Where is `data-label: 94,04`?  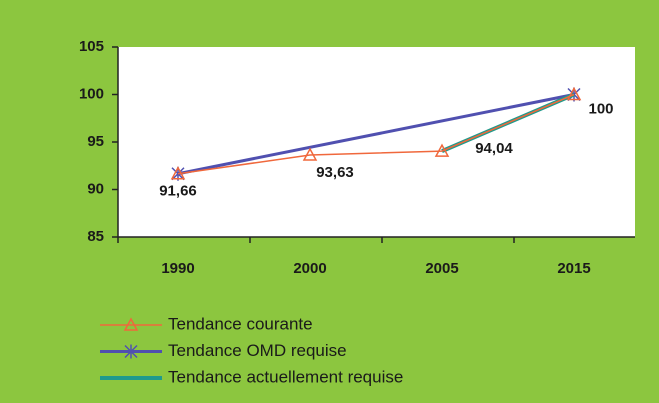 data-label: 94,04 is located at coordinates (494, 148).